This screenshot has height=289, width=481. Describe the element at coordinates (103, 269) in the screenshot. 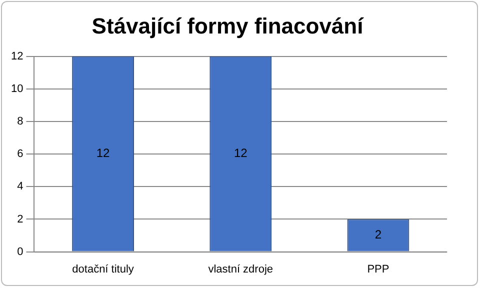

I see `x-tick-label: dotační tituly` at that location.